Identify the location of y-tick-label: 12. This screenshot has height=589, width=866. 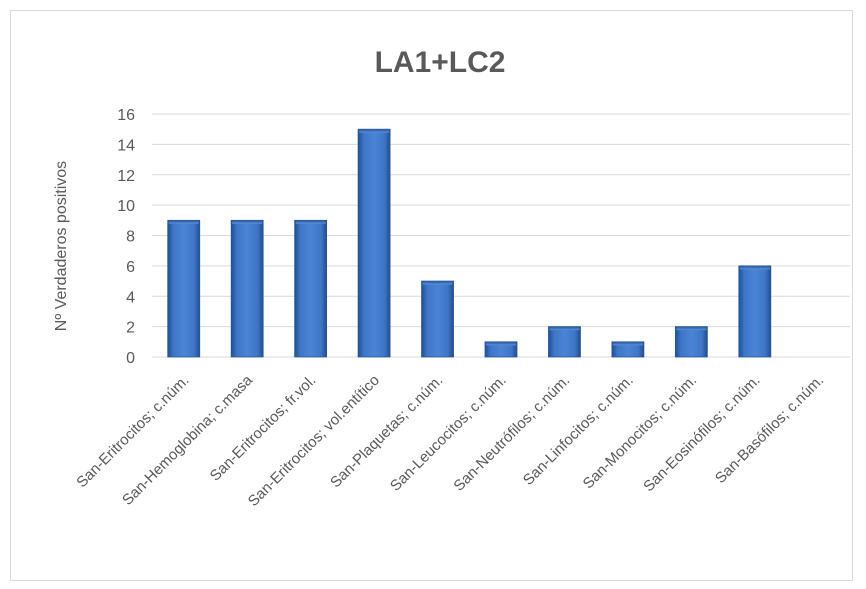
(126, 176).